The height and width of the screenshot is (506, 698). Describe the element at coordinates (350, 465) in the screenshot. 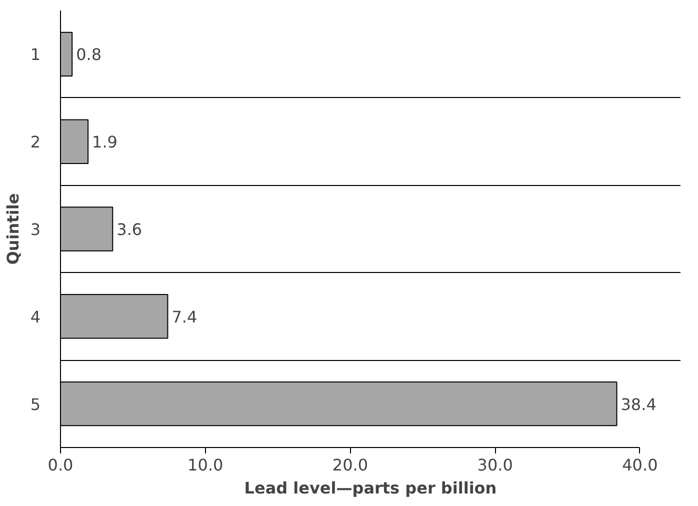

I see `x-tick-label: 20.0` at that location.